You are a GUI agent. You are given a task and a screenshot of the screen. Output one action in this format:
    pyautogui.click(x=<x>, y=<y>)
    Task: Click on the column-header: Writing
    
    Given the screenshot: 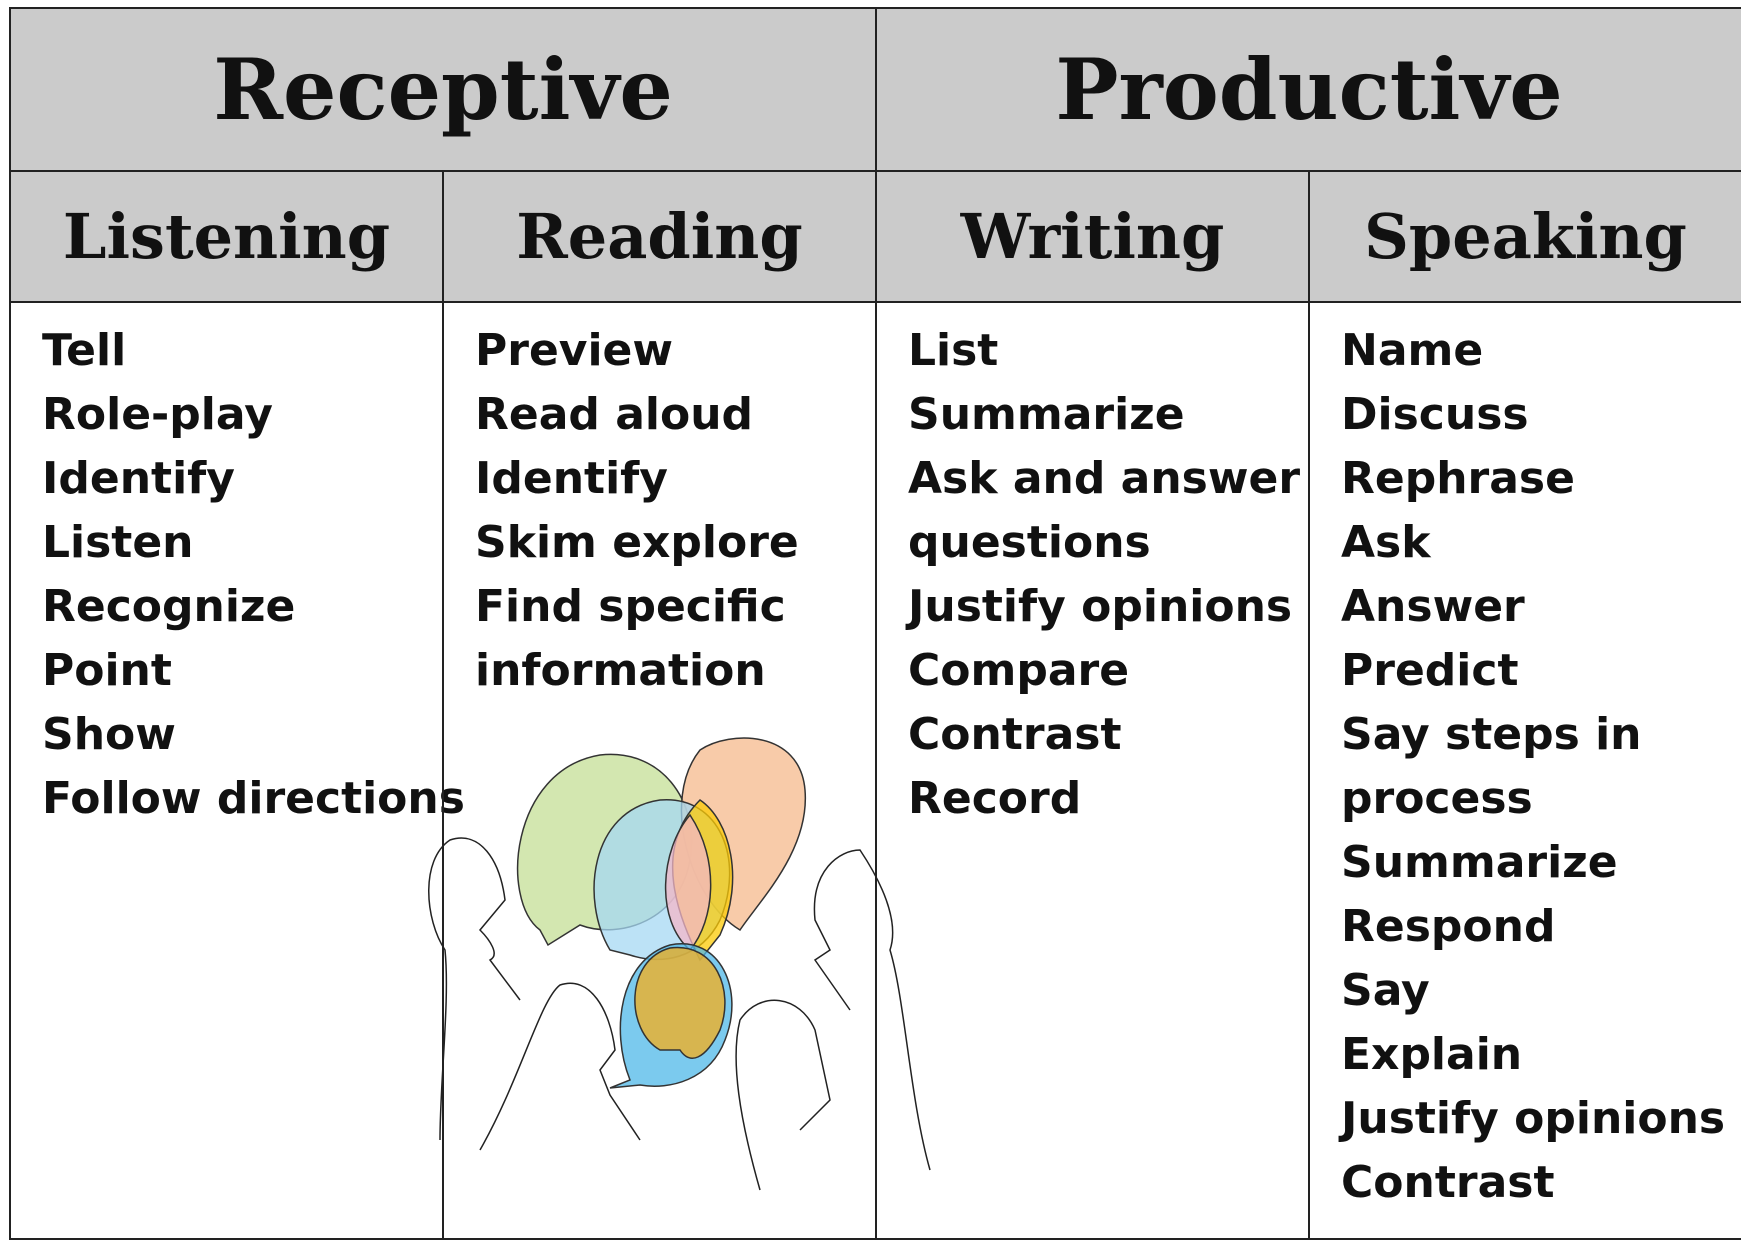 What is the action you would take?
    pyautogui.click(x=1092, y=236)
    